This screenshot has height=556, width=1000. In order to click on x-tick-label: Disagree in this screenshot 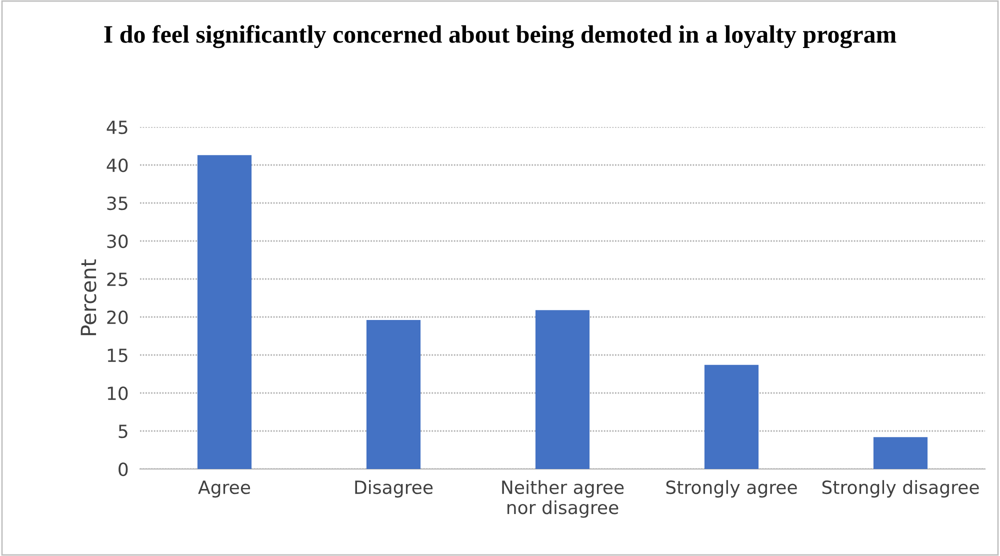, I will do `click(394, 489)`.